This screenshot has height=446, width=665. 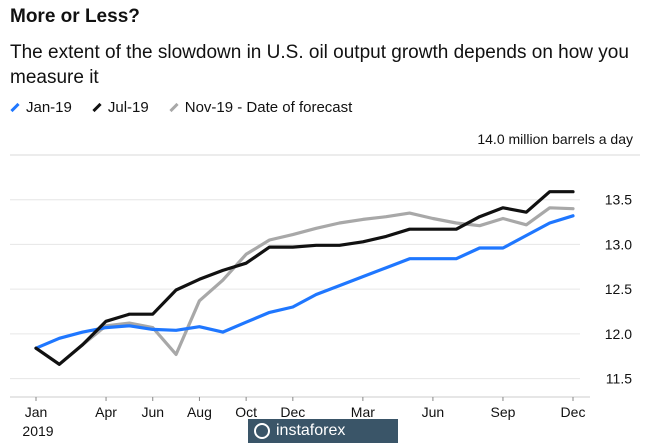 I want to click on chart-title: More or Less?, so click(x=75, y=16).